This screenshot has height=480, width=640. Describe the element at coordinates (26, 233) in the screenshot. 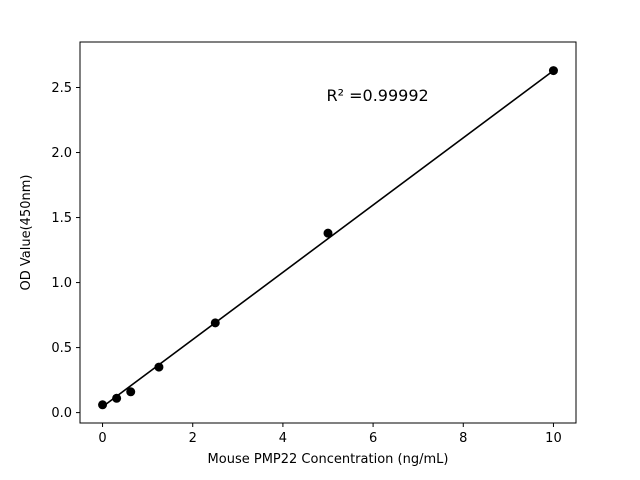

I see `y-axis-label: OD Value(450nm)` at that location.